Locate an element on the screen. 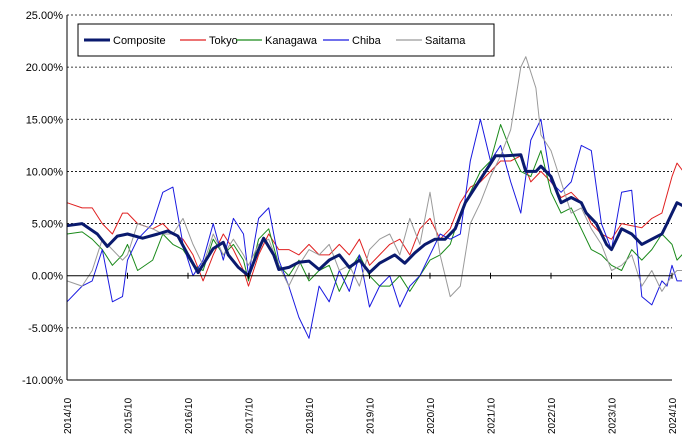  legend-label: Tokyo is located at coordinates (223, 41).